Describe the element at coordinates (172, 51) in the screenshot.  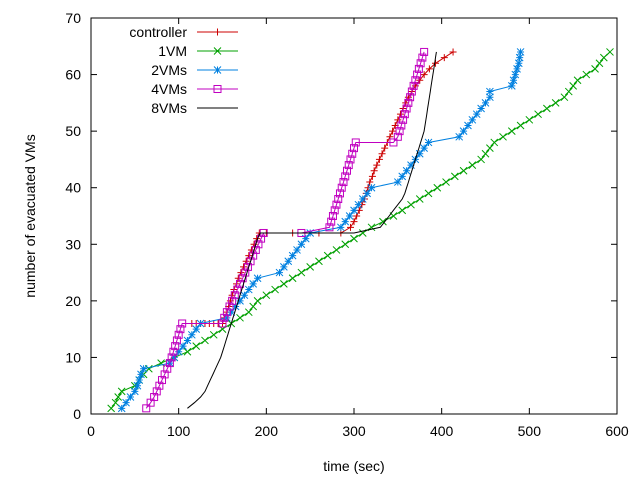
I see `legend-label: 1VM` at that location.